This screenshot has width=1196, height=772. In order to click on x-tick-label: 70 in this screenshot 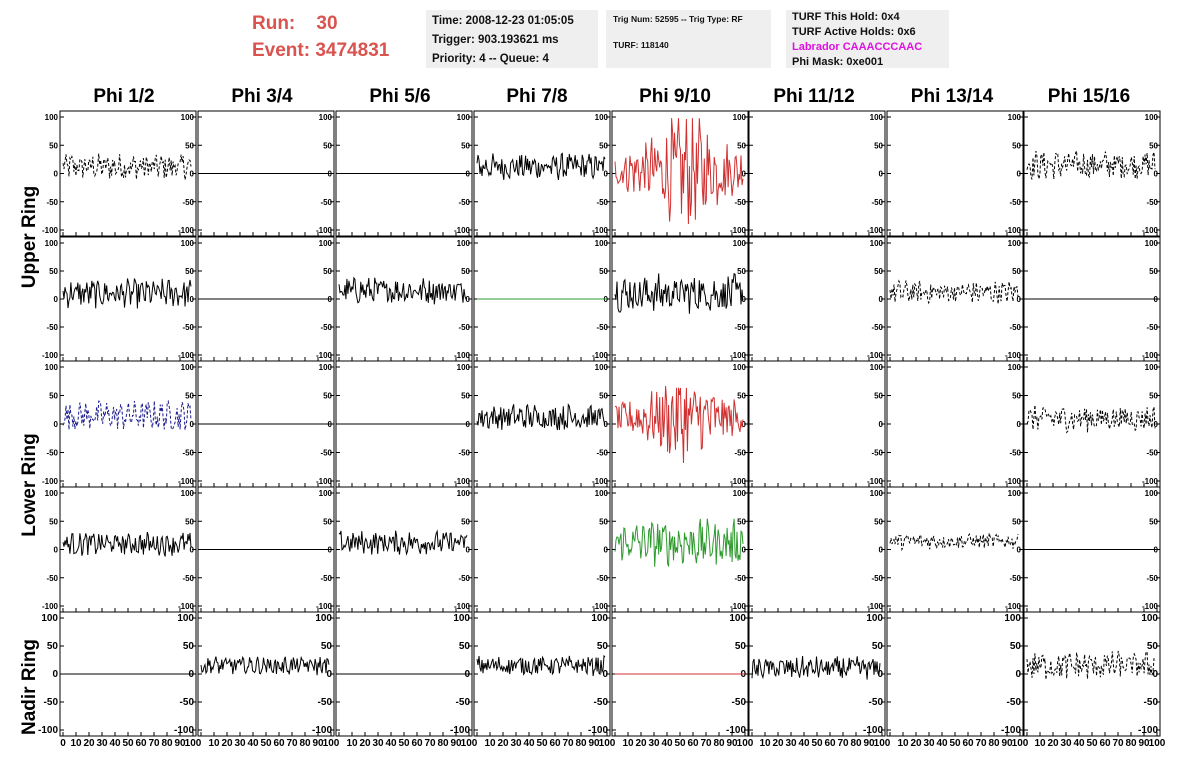, I will do `click(981, 743)`.